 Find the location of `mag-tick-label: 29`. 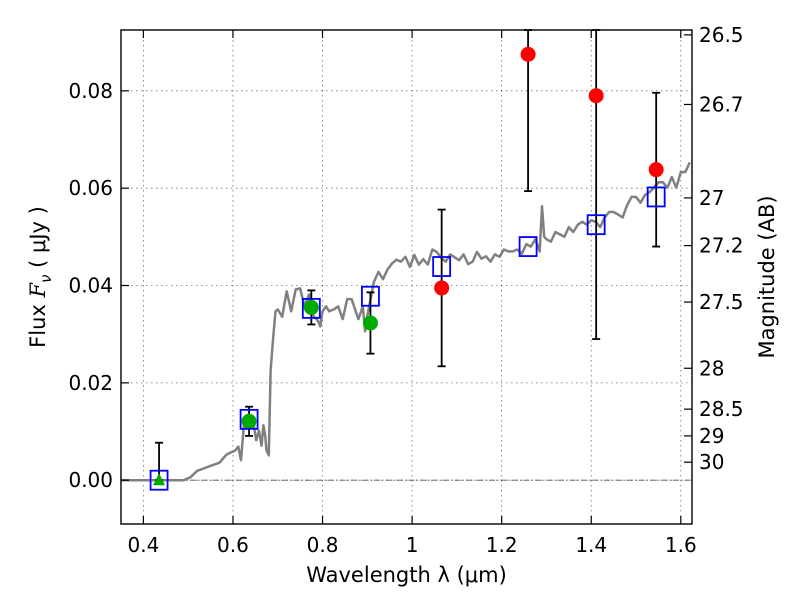

mag-tick-label: 29 is located at coordinates (711, 436).